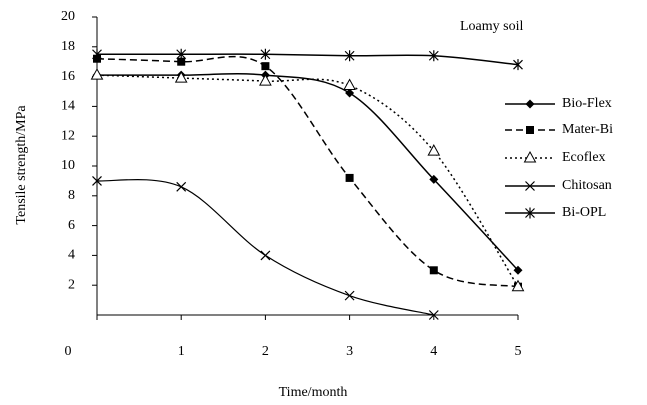  What do you see at coordinates (71, 255) in the screenshot?
I see `y-tick-label: 4` at bounding box center [71, 255].